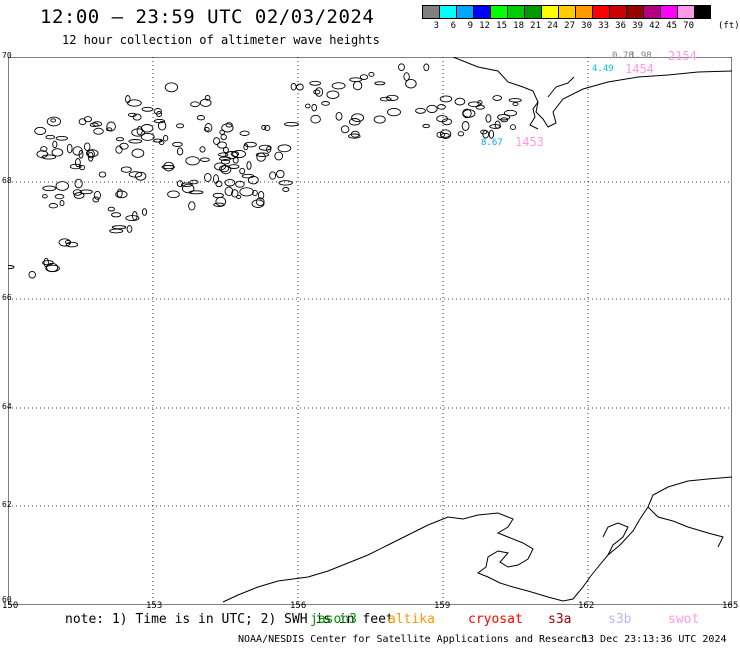 This screenshot has width=740, height=650. What do you see at coordinates (586, 26) in the screenshot?
I see `scale-label: 30` at bounding box center [586, 26].